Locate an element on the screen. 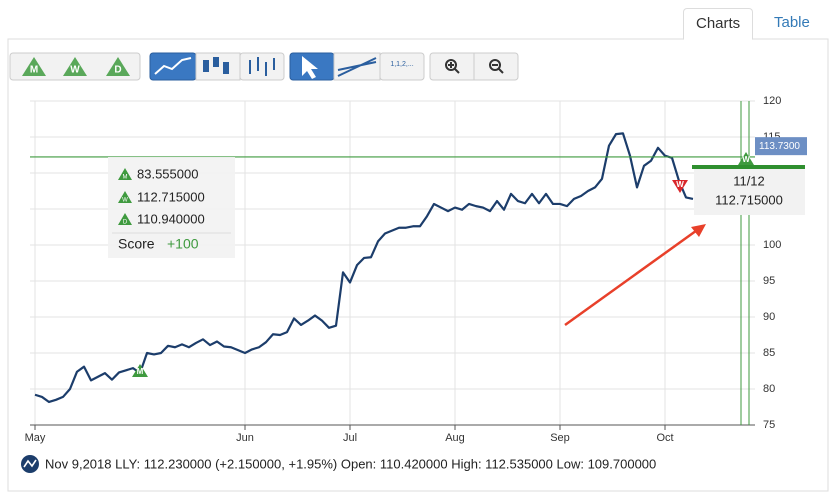 This screenshot has height=496, width=835. info-icon: M is located at coordinates (125, 178).